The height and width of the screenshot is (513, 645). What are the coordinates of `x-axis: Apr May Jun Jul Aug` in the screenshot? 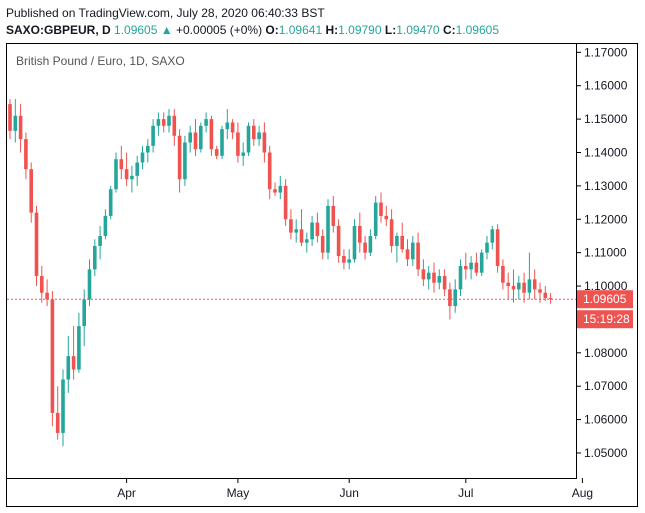 It's located at (355, 489).